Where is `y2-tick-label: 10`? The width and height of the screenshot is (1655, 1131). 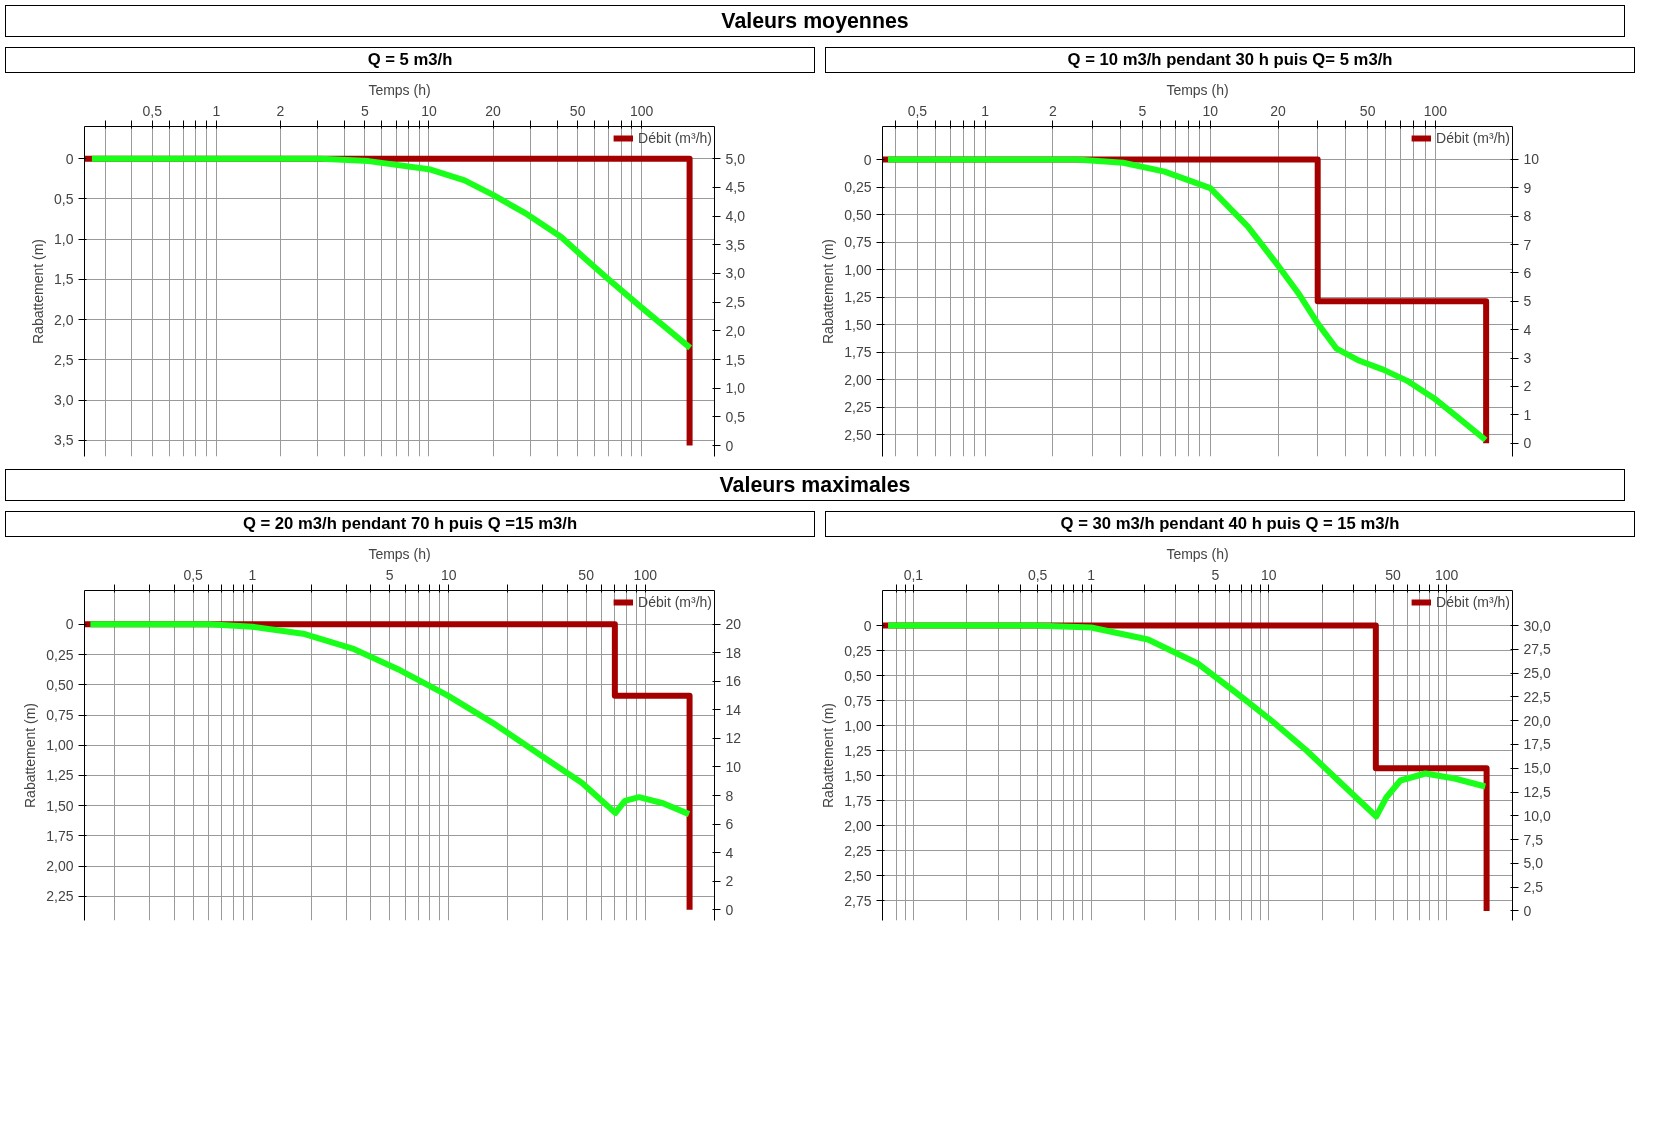 y2-tick-label: 10 is located at coordinates (733, 766).